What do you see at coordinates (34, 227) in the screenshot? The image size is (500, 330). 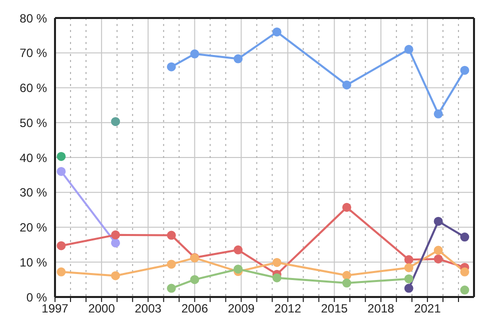 I see `y-tick-label: 20 %` at bounding box center [34, 227].